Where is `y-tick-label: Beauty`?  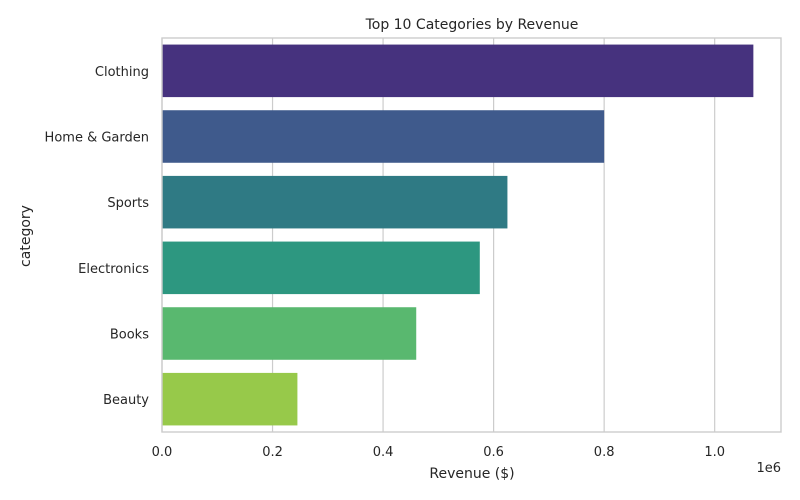
y-tick-label: Beauty is located at coordinates (126, 400).